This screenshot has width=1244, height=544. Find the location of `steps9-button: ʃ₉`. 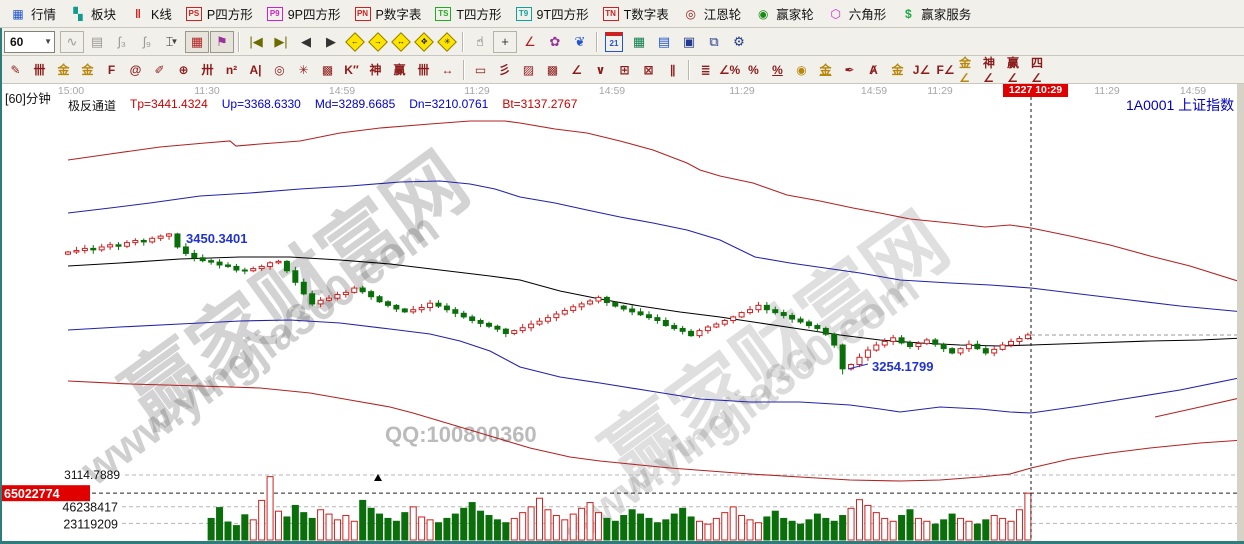

steps9-button: ʃ₉ is located at coordinates (147, 42).